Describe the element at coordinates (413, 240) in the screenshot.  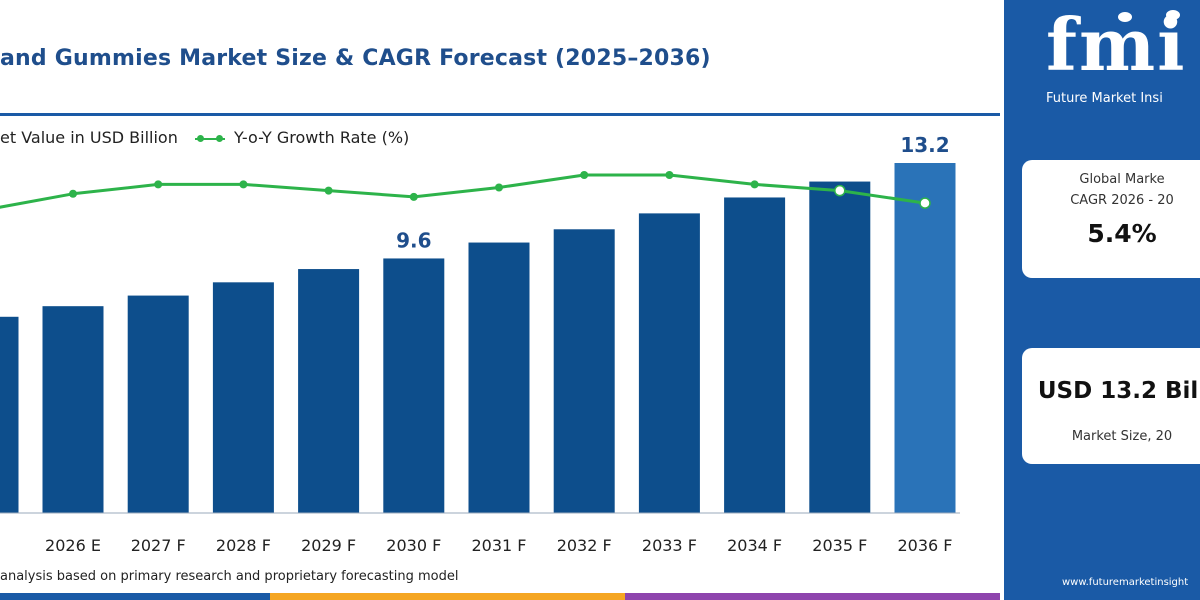
I see `data-label: 9.6` at that location.